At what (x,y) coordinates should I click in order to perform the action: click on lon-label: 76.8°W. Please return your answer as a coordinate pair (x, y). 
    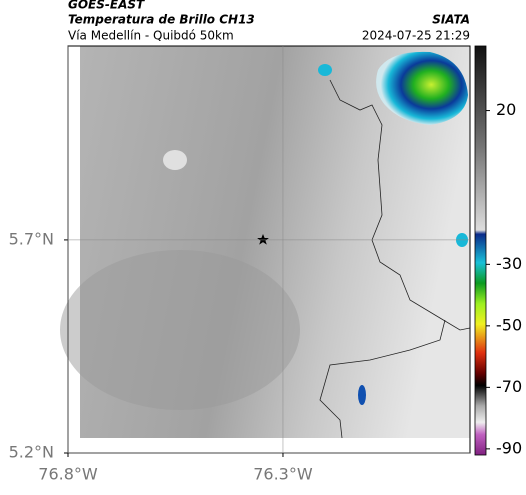
    Looking at the image, I should click on (68, 474).